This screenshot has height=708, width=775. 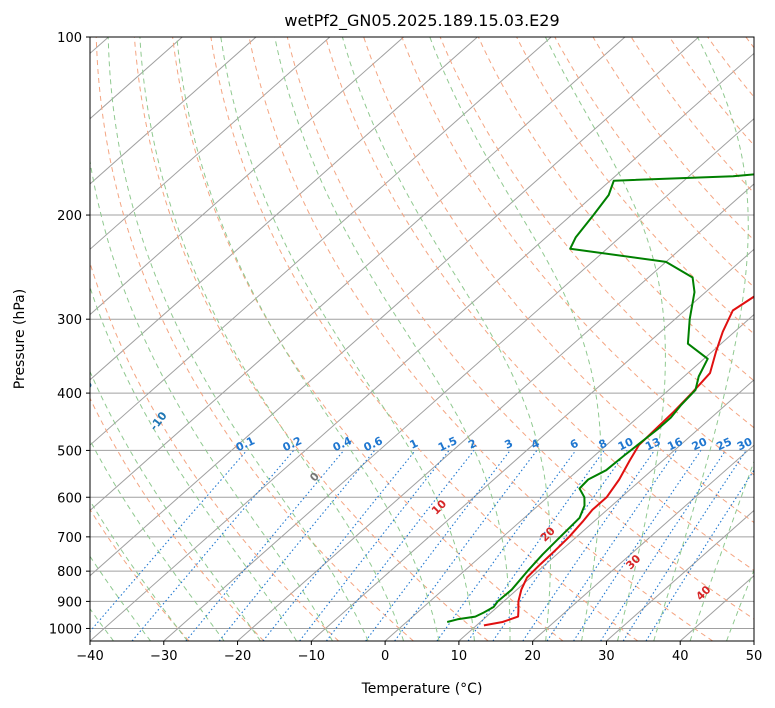 What do you see at coordinates (765, 444) in the screenshot?
I see `mixing-ratio-label: 36` at bounding box center [765, 444].